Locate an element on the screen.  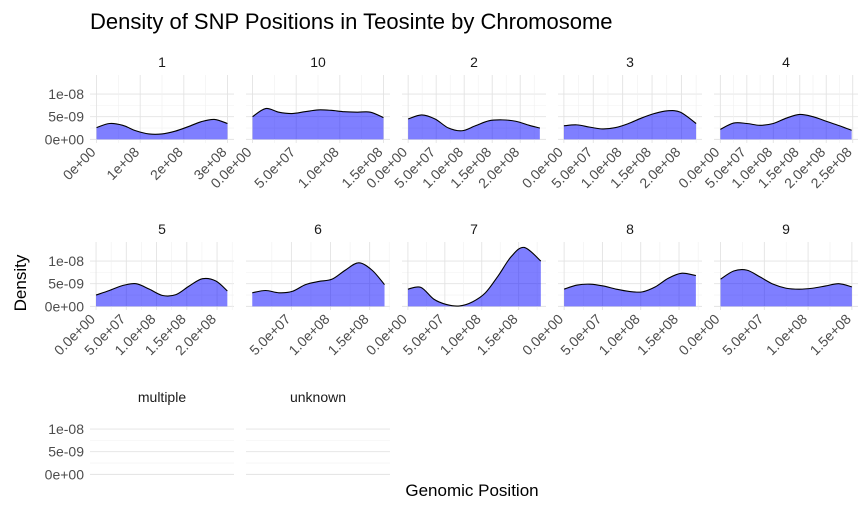
facet-panel-multiple: multiple 0e+00 5e-09 1e-08 is located at coordinates (139, 435).